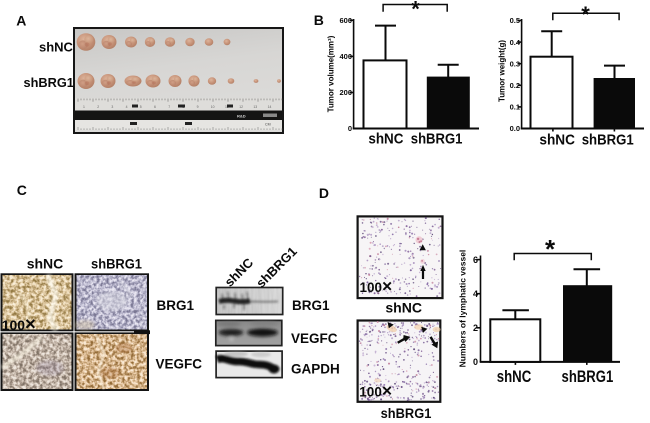 The height and width of the screenshot is (423, 650). What do you see at coordinates (515, 42) in the screenshot?
I see `svg-text: 0.4` at bounding box center [515, 42].